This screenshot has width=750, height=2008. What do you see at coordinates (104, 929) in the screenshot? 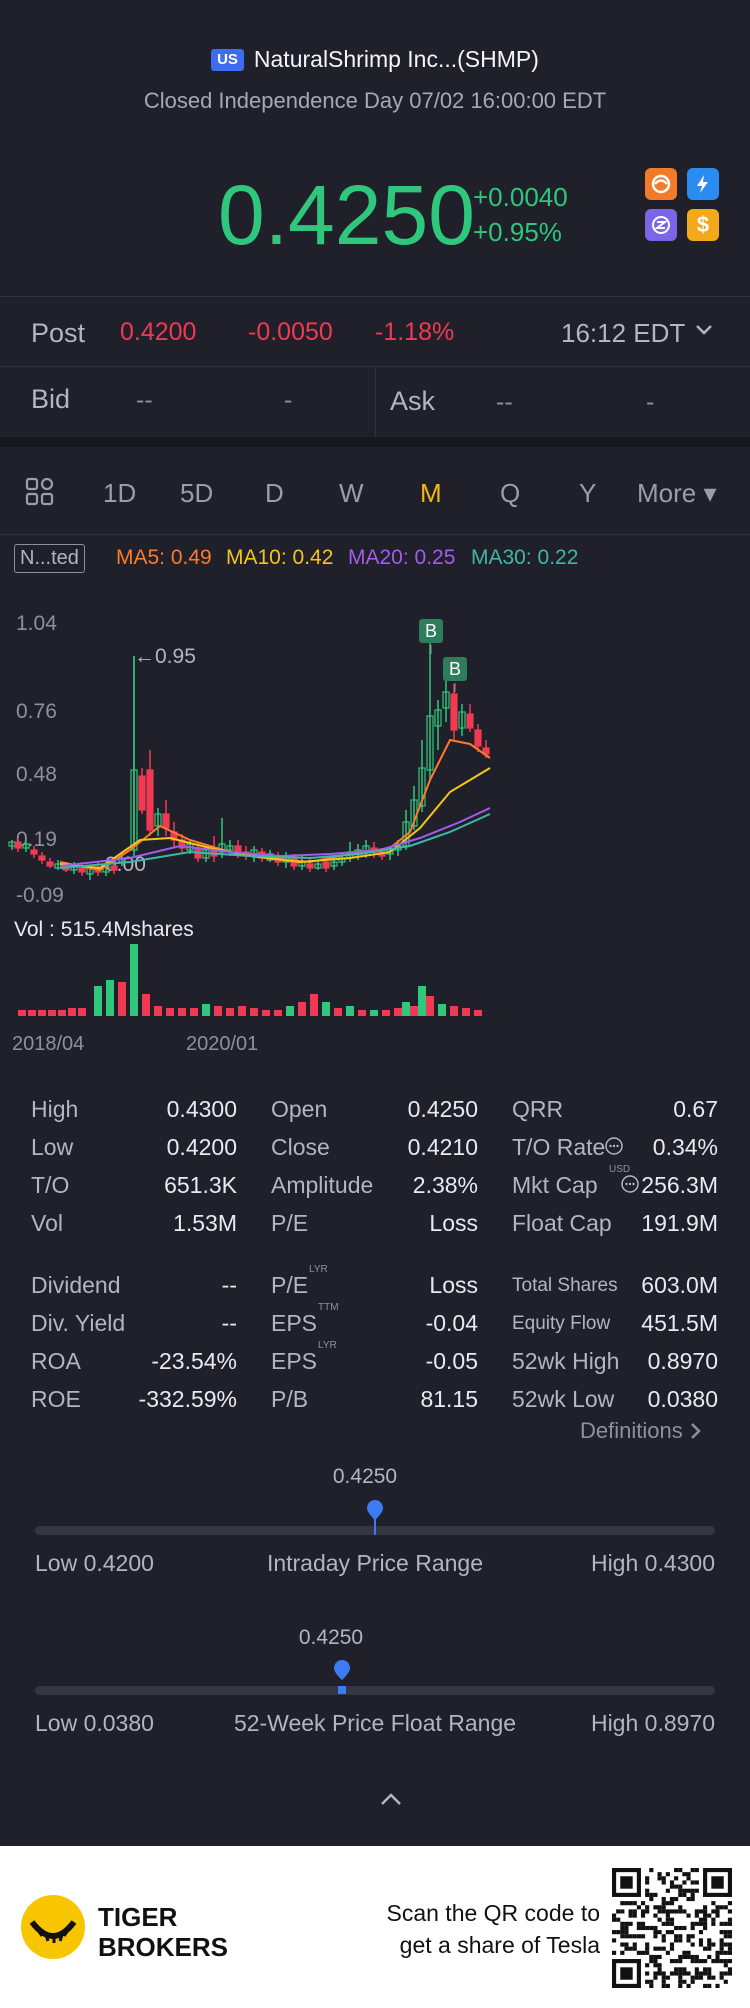
I see `volume-label: Vol : 515.4Mshares` at bounding box center [104, 929].